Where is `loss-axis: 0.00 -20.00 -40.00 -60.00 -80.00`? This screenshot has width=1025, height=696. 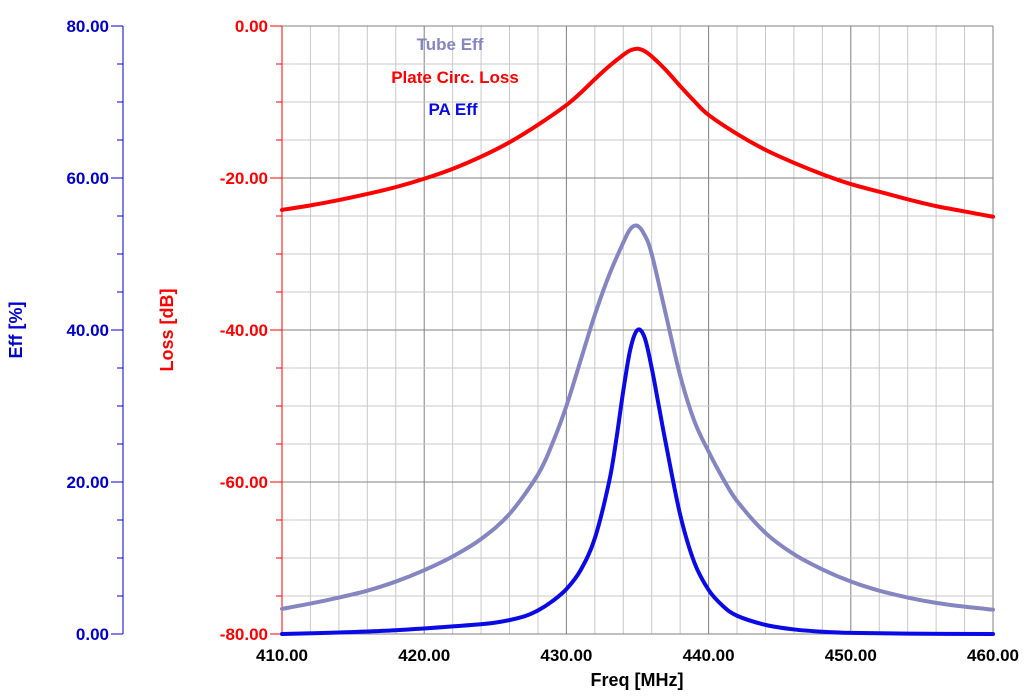 loss-axis: 0.00 -20.00 -40.00 -60.00 -80.00 is located at coordinates (251, 330).